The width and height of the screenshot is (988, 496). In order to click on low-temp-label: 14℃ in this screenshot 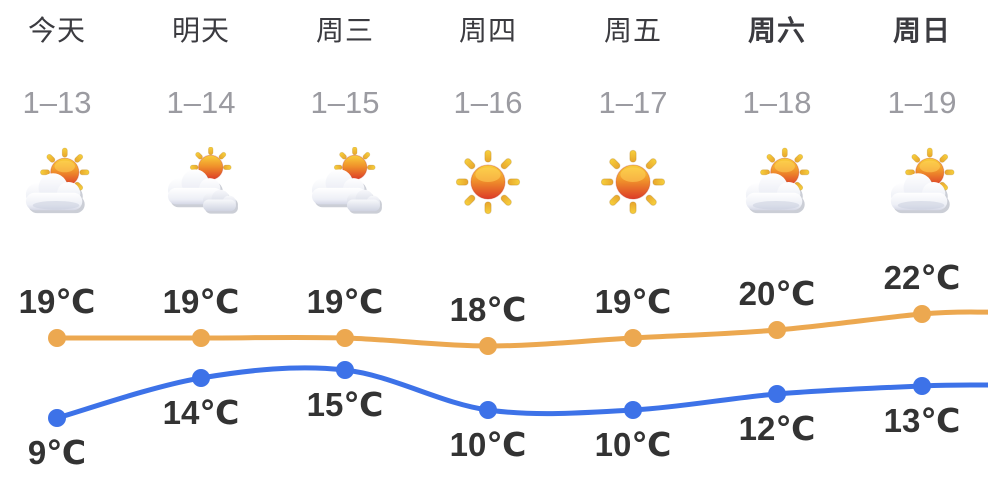, I will do `click(201, 412)`.